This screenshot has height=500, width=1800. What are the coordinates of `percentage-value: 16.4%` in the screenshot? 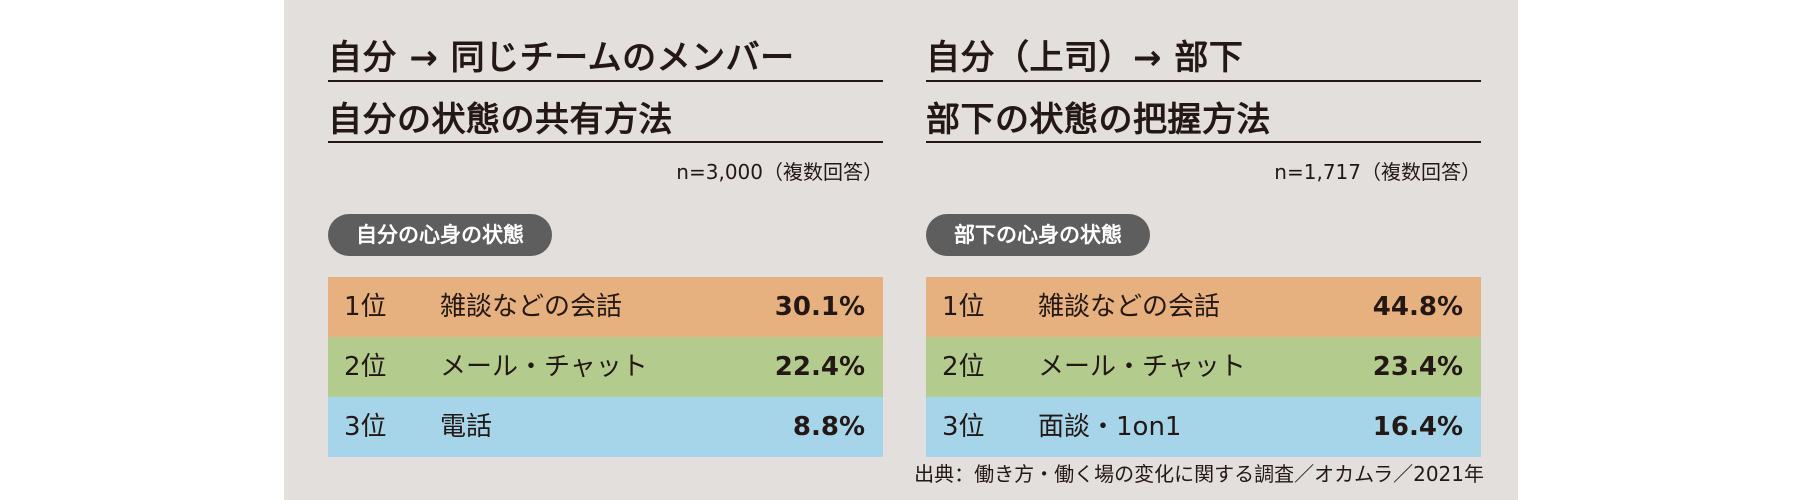 It's located at (1417, 427).